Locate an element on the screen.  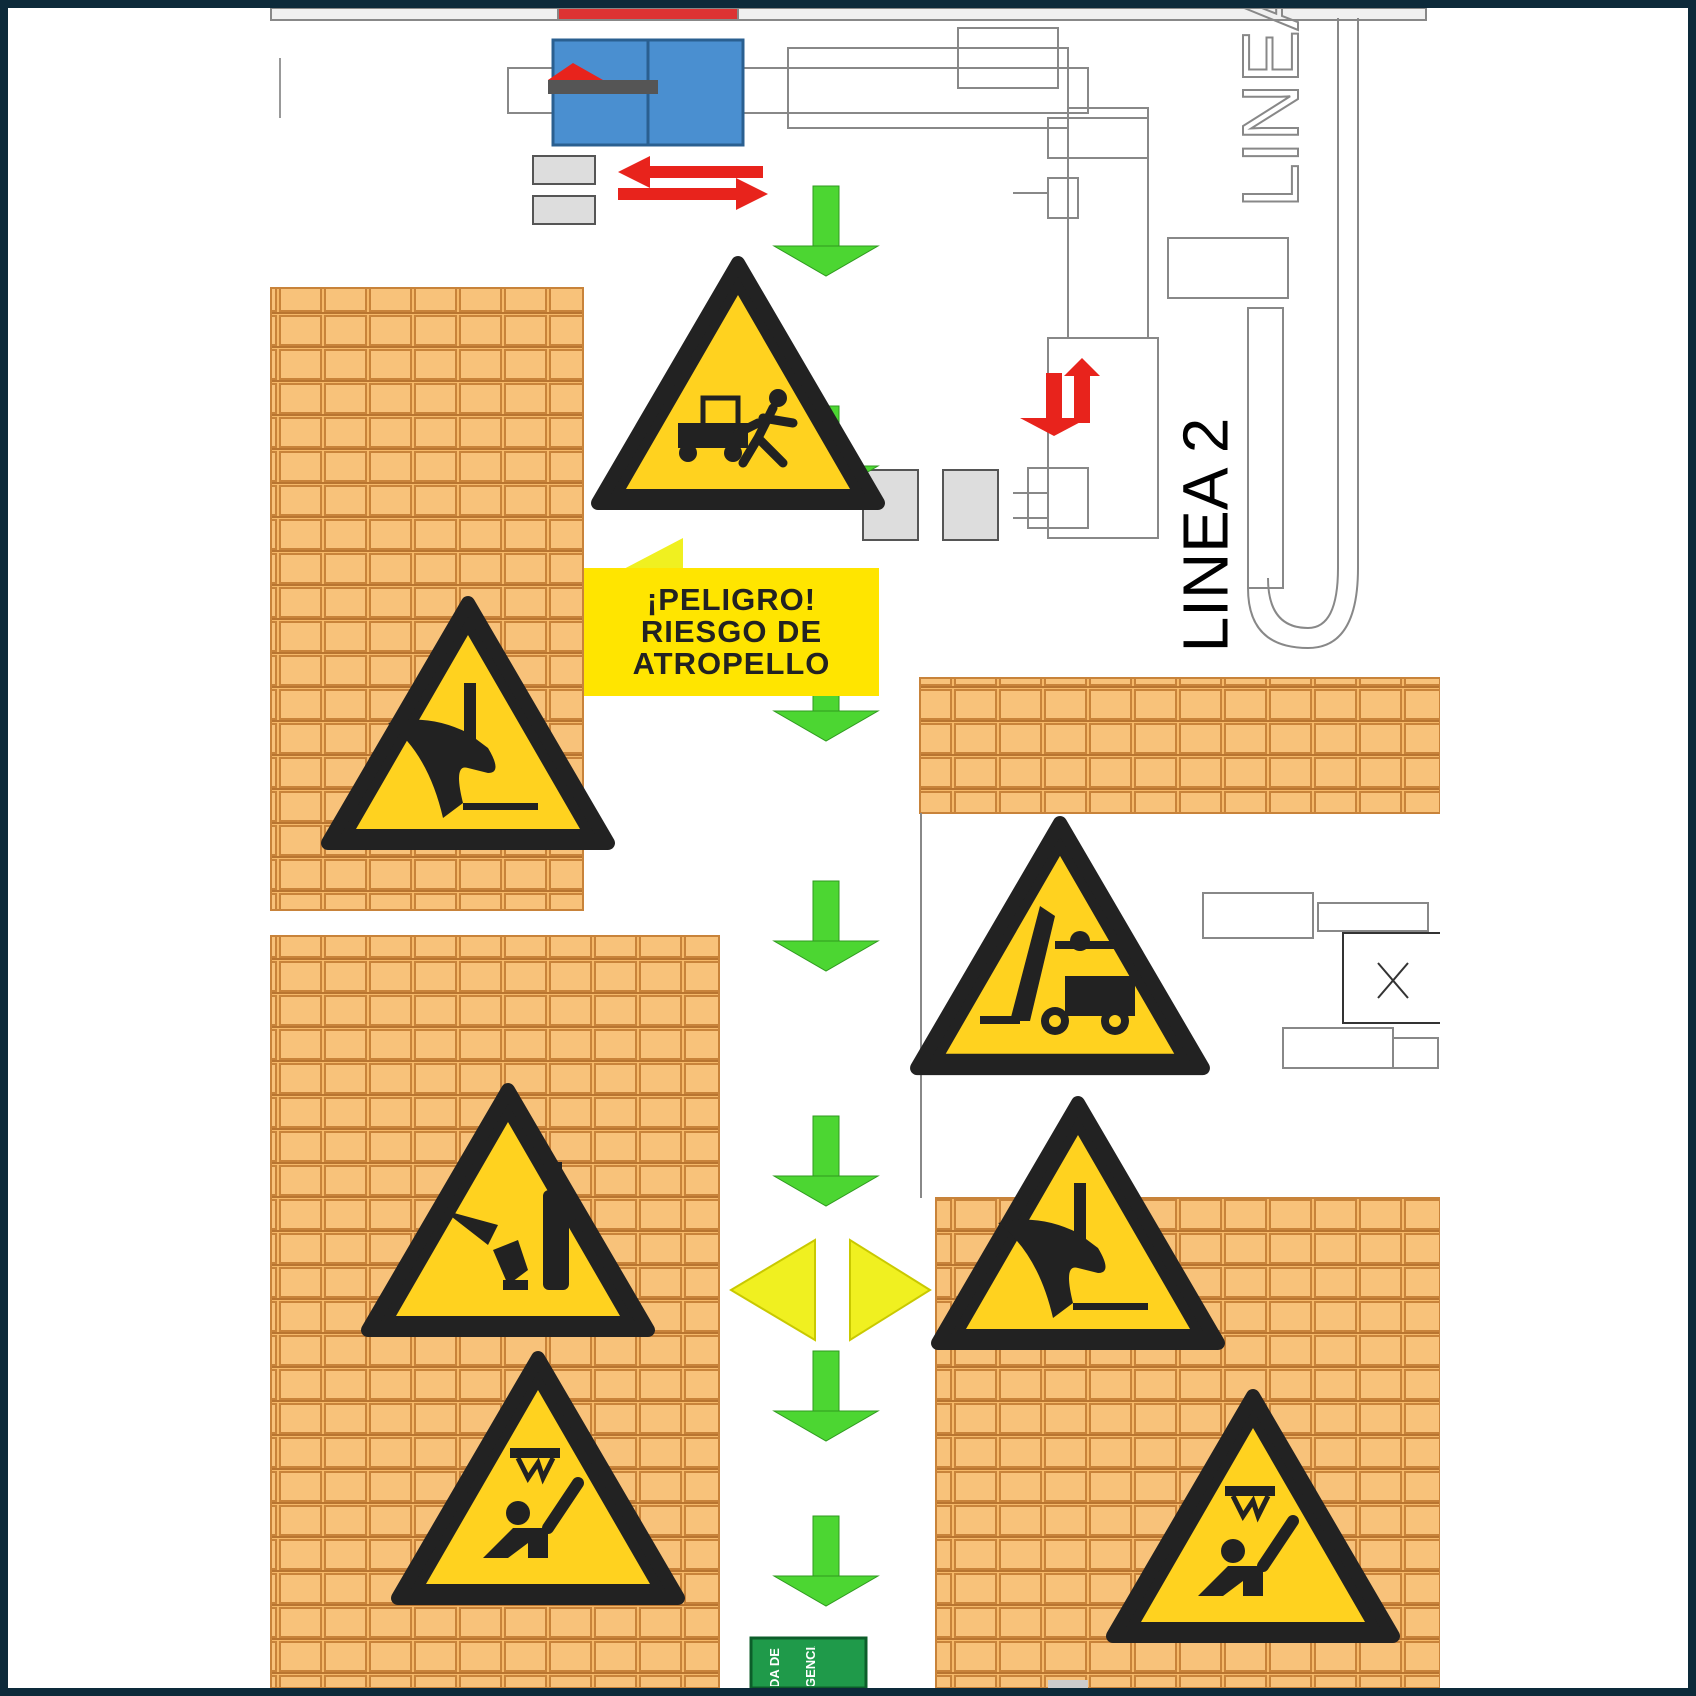
emergency-exit-sign is located at coordinates (808, 1662).